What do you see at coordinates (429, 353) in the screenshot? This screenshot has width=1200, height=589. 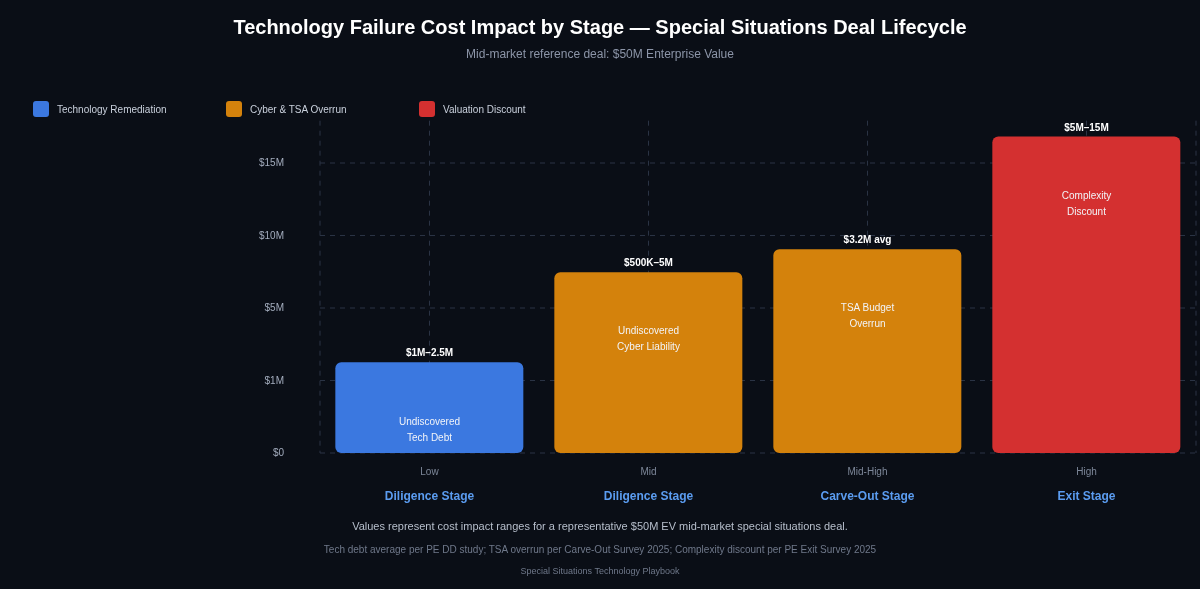 I see `annotation: $1M–2.5M` at bounding box center [429, 353].